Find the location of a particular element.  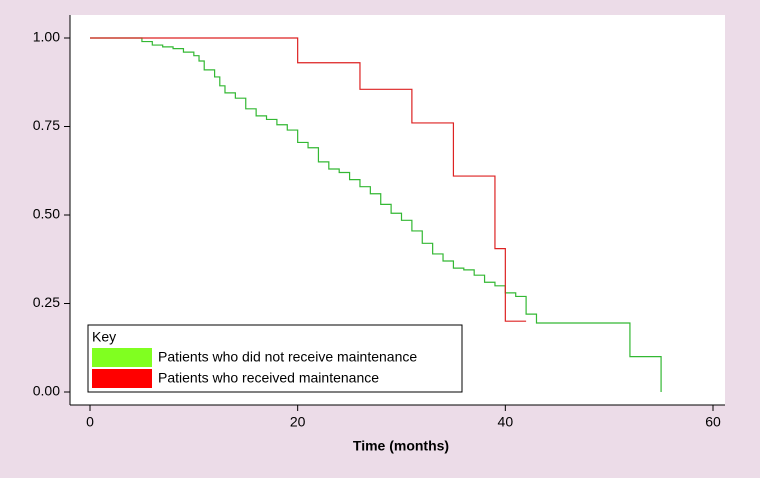

y-tick-label: 0.00 is located at coordinates (46, 391).